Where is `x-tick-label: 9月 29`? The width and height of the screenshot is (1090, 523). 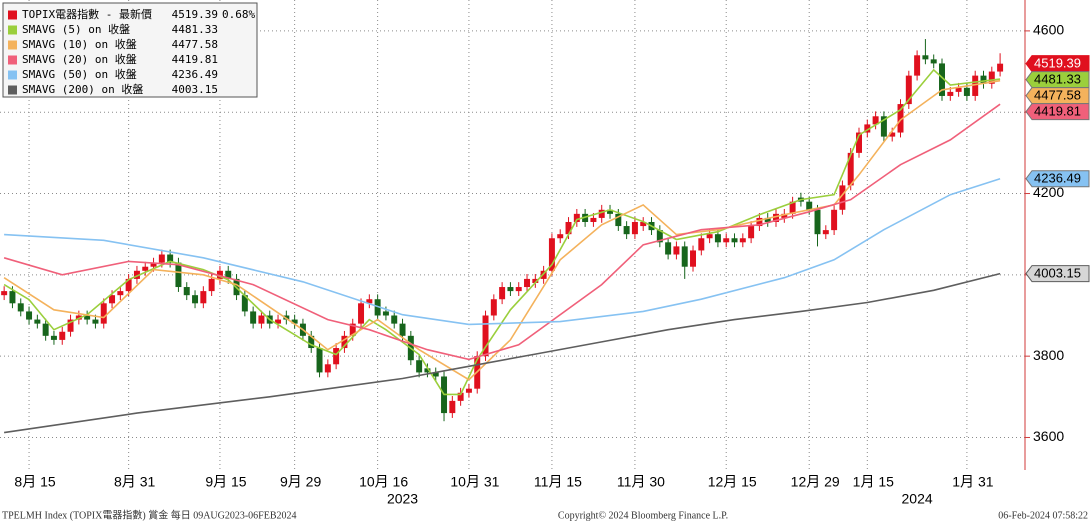
x-tick-label: 9月 29 is located at coordinates (300, 482).